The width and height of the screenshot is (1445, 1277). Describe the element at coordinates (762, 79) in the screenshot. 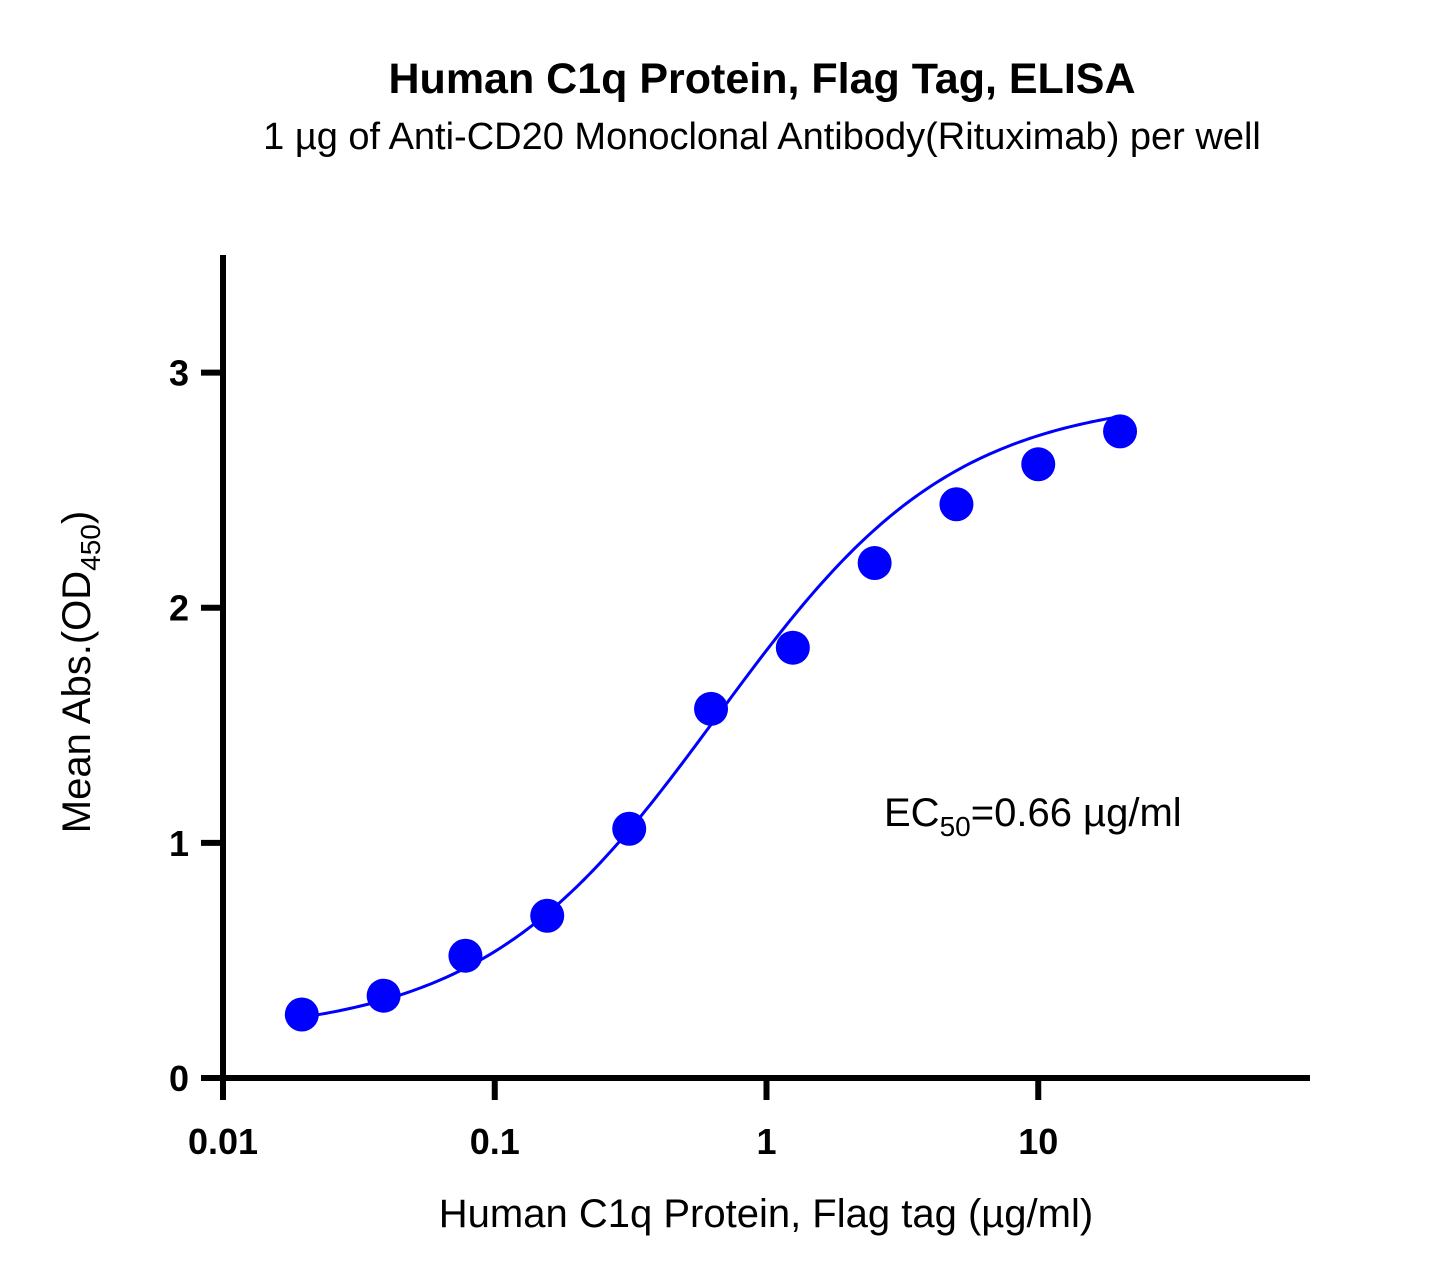

I see `chart-title: Human C1q Protein, Flag Tag, ELISA` at that location.